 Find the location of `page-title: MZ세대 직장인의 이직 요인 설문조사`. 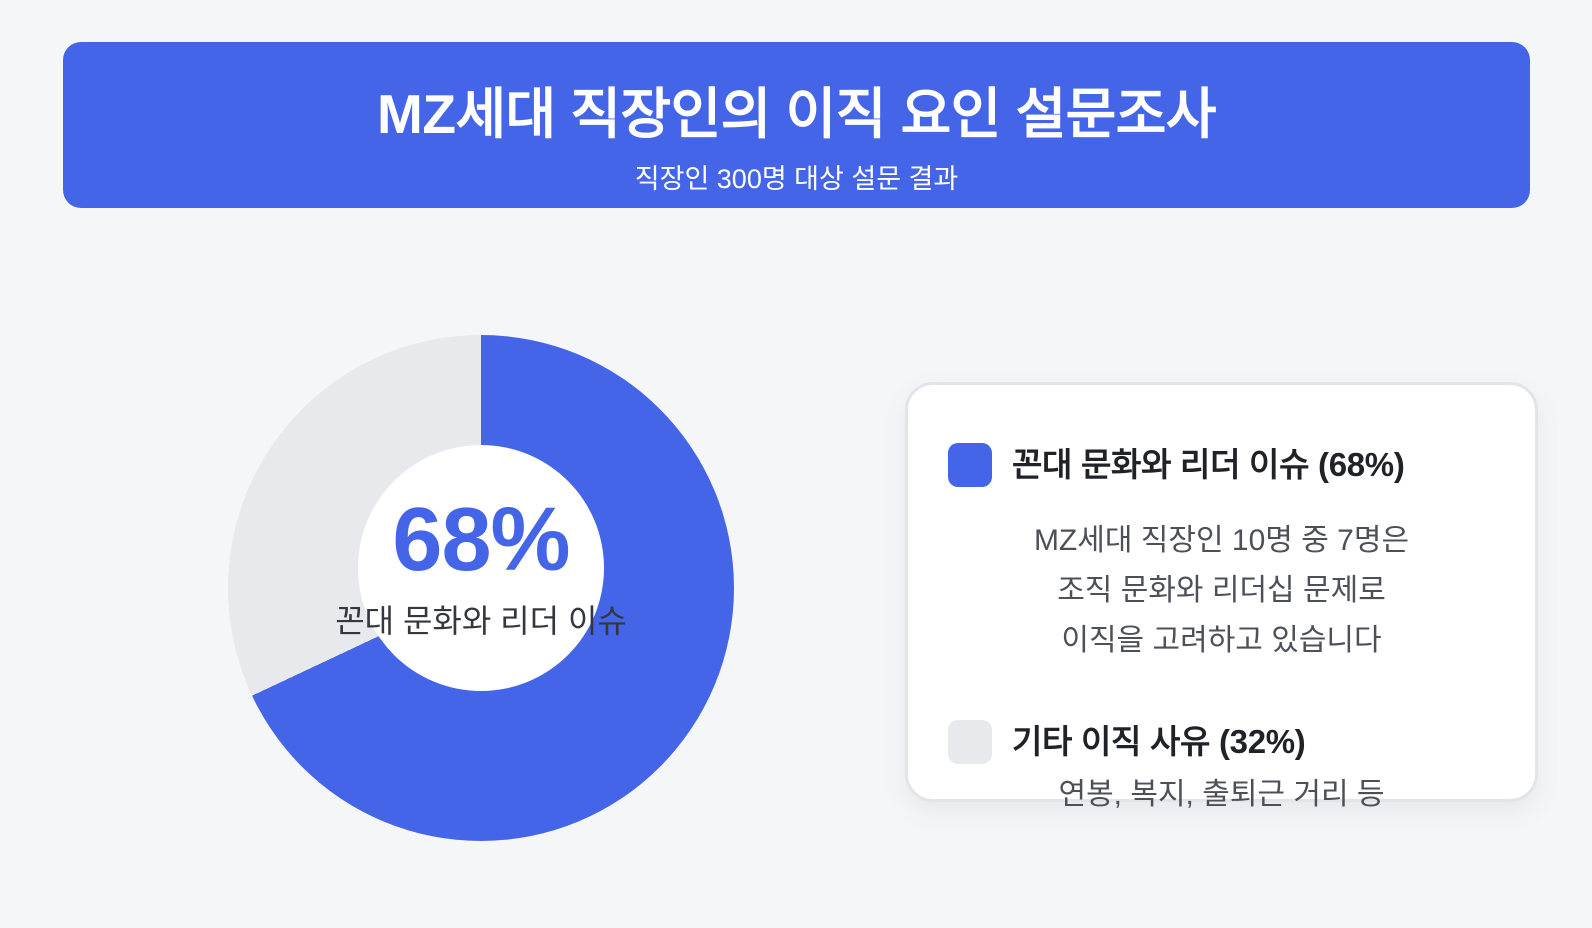

page-title: MZ세대 직장인의 이직 요인 설문조사 is located at coordinates (796, 113).